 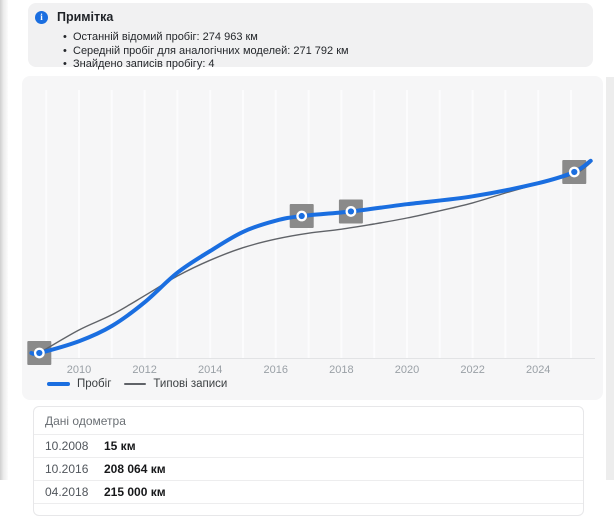 What do you see at coordinates (120, 446) in the screenshot?
I see `record-mileage: 15 км` at bounding box center [120, 446].